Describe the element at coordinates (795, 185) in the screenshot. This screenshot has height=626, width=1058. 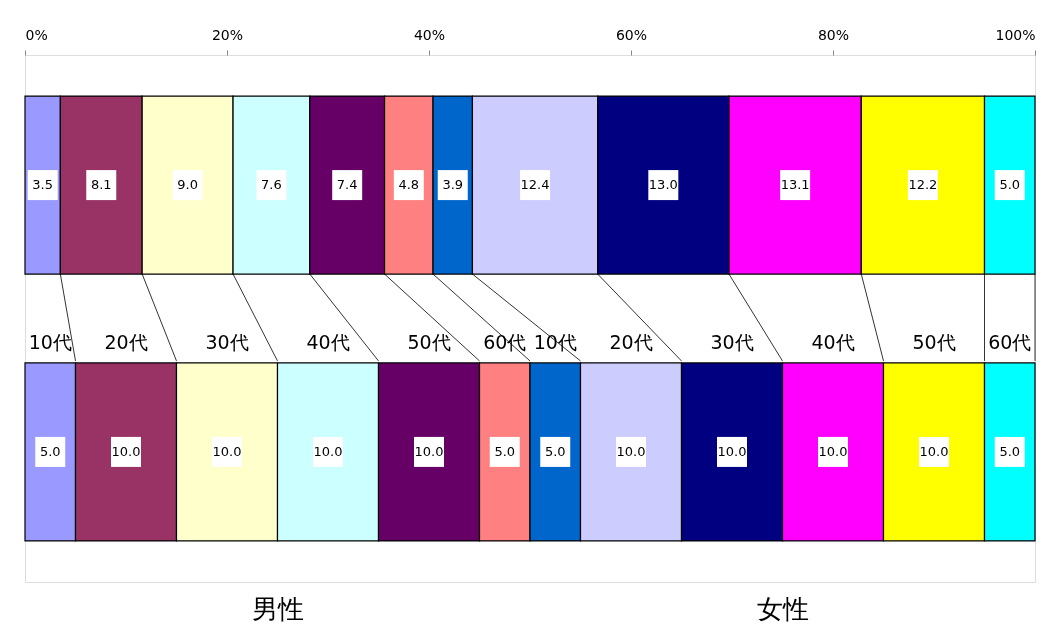
I see `text: 13.1` at that location.